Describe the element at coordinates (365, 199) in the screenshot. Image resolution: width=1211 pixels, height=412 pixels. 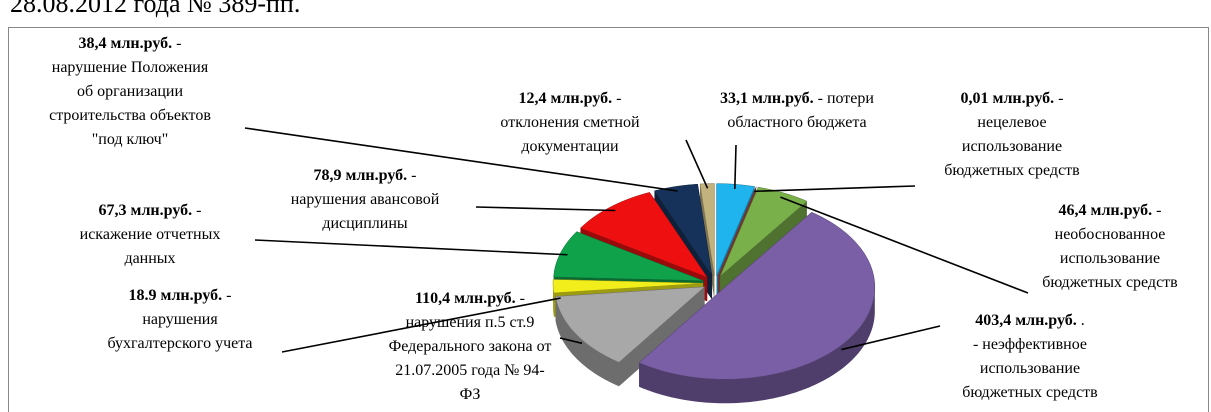
I see `label-line: нарушения авансовой` at that location.